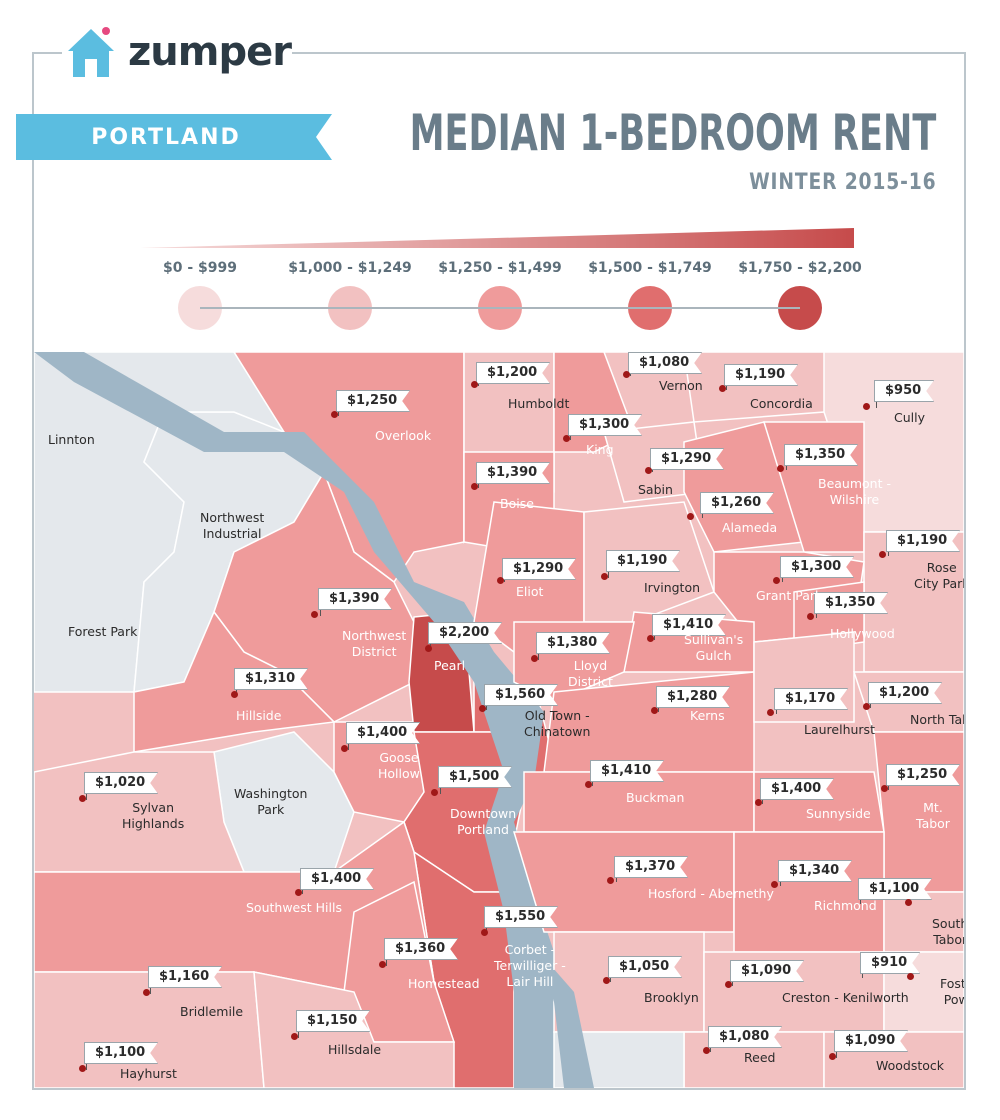 This screenshot has width=1000, height=1120. What do you see at coordinates (854, 491) in the screenshot?
I see `neighborhood-name: Beaumont - Wilshire` at bounding box center [854, 491].